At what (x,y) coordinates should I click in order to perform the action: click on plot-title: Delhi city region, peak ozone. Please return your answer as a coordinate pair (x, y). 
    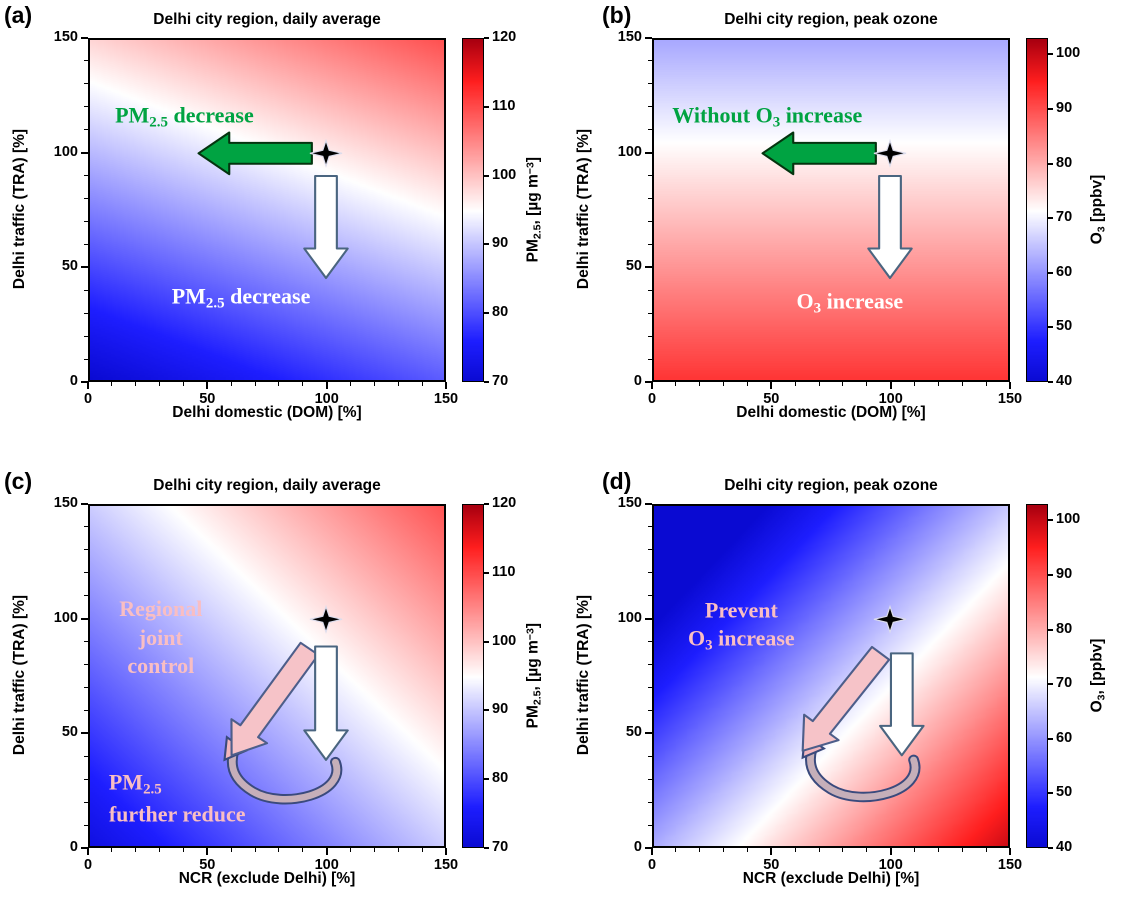
    Looking at the image, I should click on (831, 485).